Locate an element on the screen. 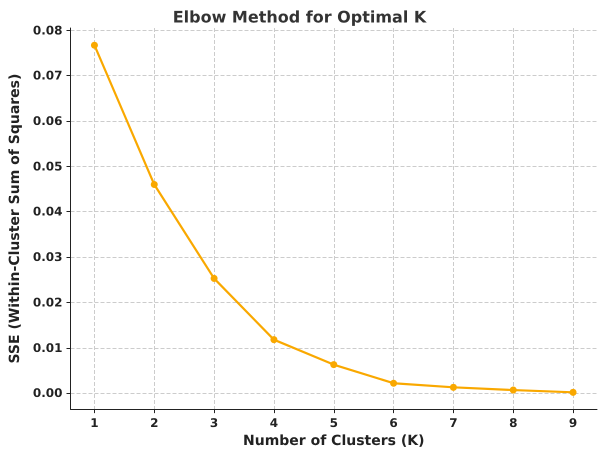  y-tick-label: 0.03 is located at coordinates (47, 257).